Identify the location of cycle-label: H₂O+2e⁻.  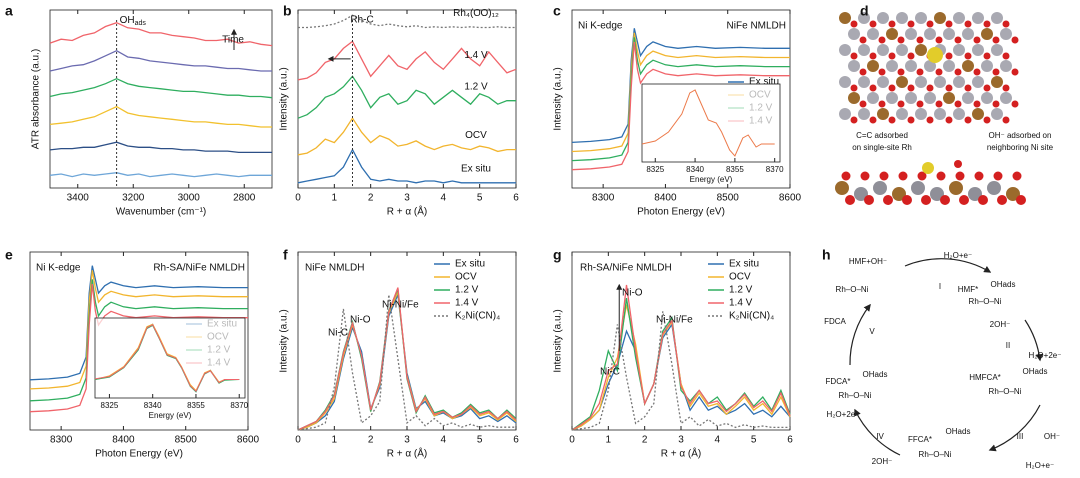
(843, 414).